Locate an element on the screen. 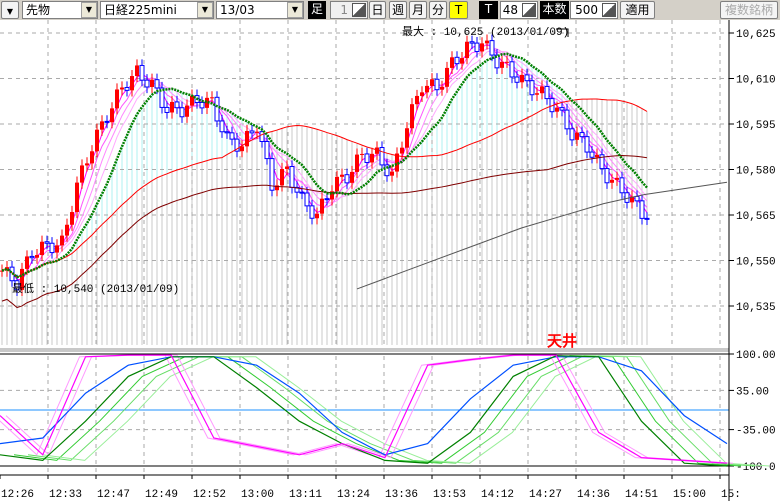 The height and width of the screenshot is (501, 780). price-tick-label: 10,565 is located at coordinates (756, 217).